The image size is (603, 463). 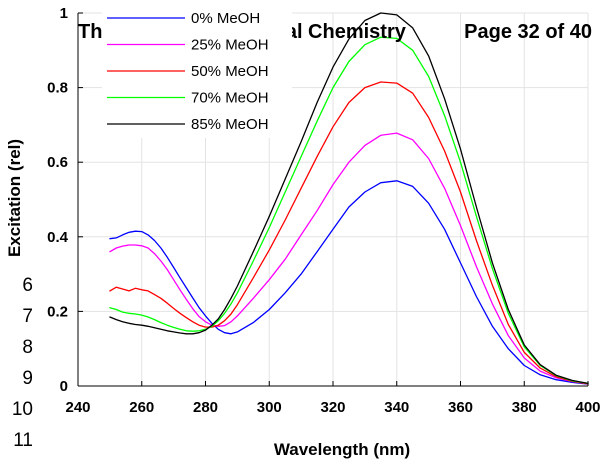 I want to click on legend-label: 0% MeOH, so click(x=225, y=18).